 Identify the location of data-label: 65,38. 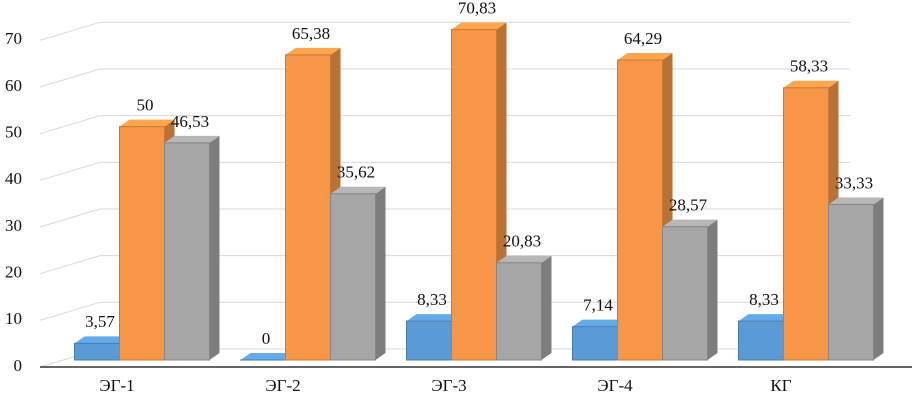
(311, 33).